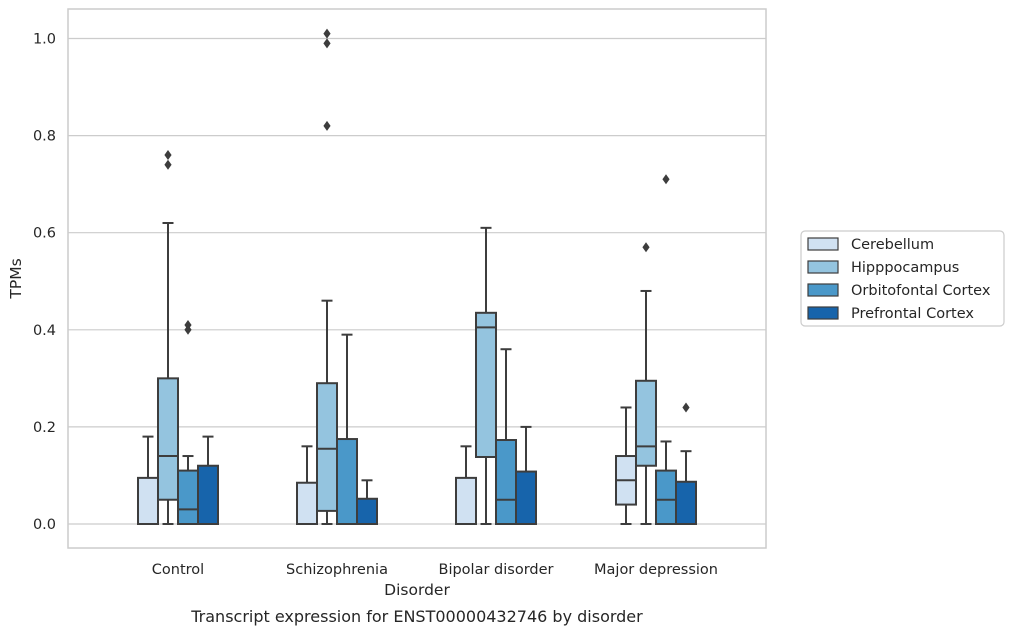 This screenshot has height=634, width=1014. I want to click on legend-label: Cerebellum, so click(892, 245).